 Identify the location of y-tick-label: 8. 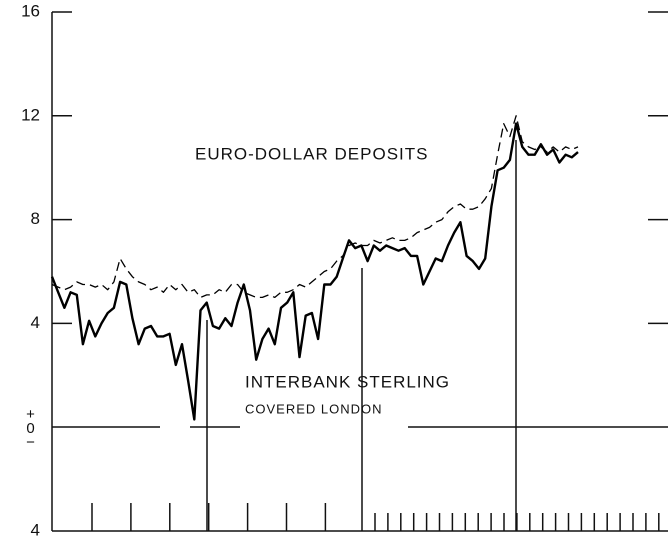
(35, 218).